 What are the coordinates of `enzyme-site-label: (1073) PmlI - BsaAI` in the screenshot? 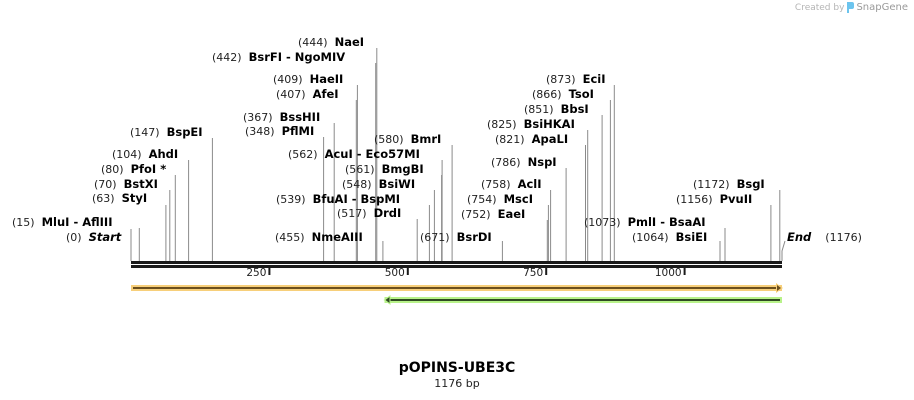 It's located at (645, 223).